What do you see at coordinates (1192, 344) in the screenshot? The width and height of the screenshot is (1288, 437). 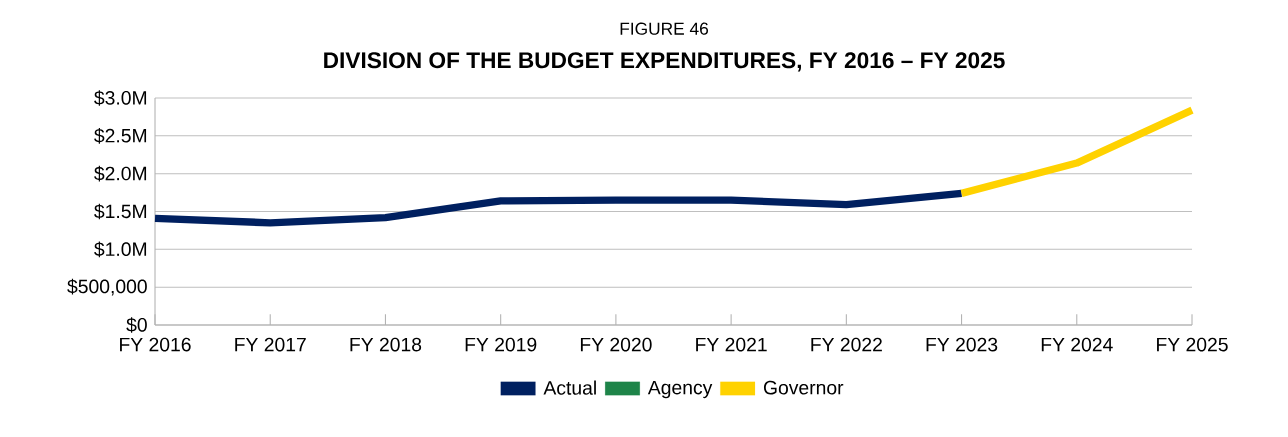 I see `x-tick-label: FY 2025` at bounding box center [1192, 344].